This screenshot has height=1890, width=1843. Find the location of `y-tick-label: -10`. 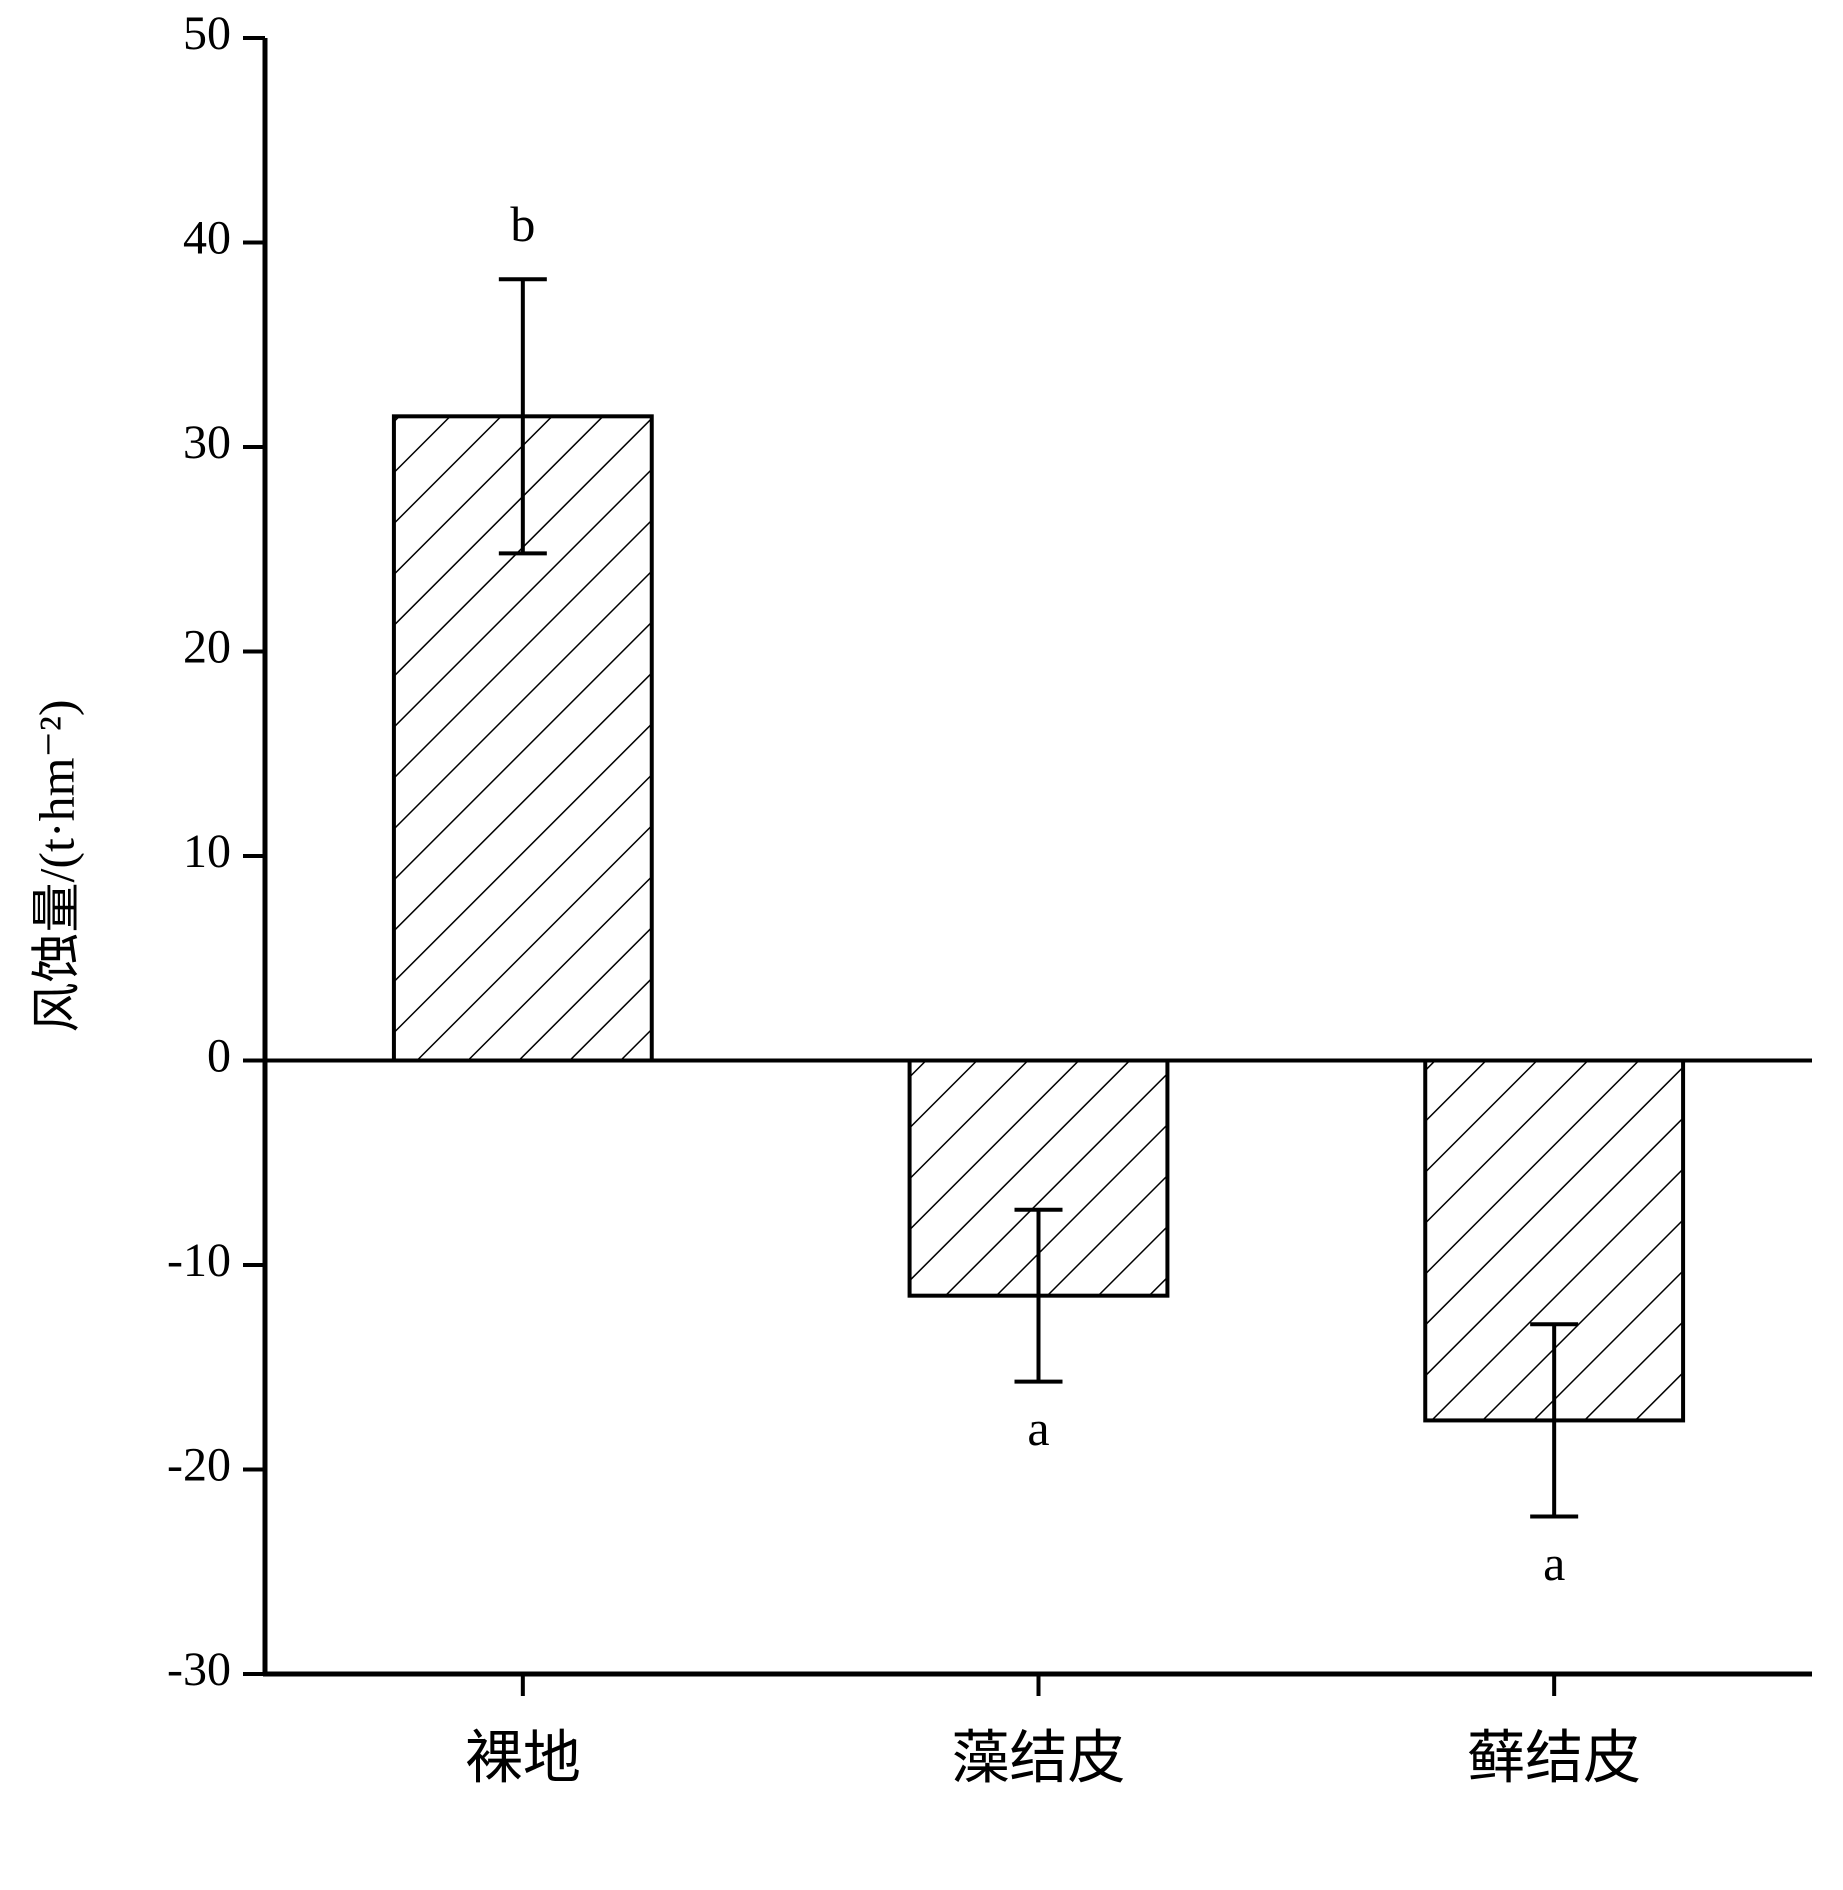

y-tick-label: -10 is located at coordinates (199, 1260).